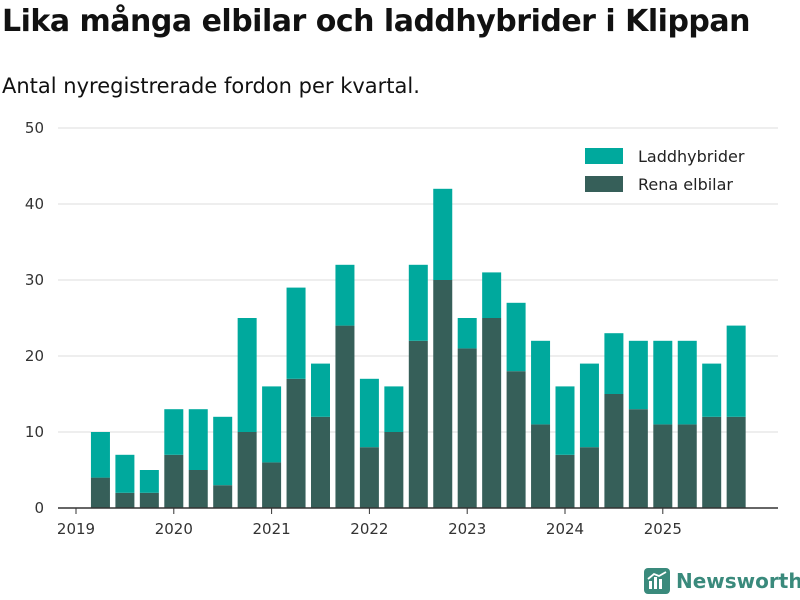  Describe the element at coordinates (76, 529) in the screenshot. I see `x-tick-label: 2019` at that location.